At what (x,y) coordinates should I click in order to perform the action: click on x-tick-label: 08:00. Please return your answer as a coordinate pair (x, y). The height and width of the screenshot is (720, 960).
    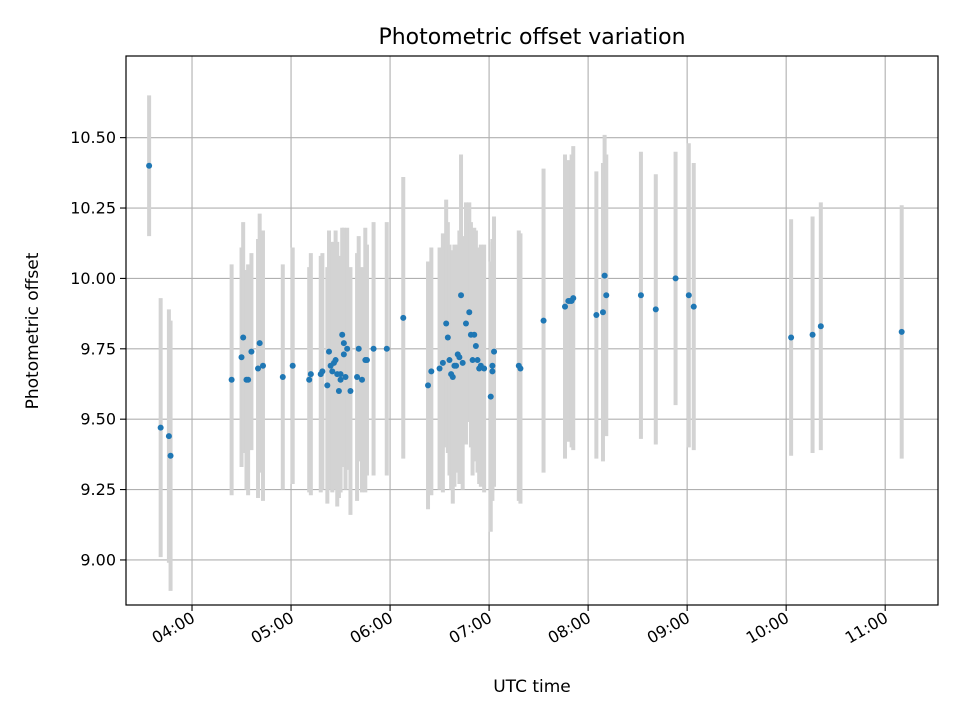
    Looking at the image, I should click on (569, 628).